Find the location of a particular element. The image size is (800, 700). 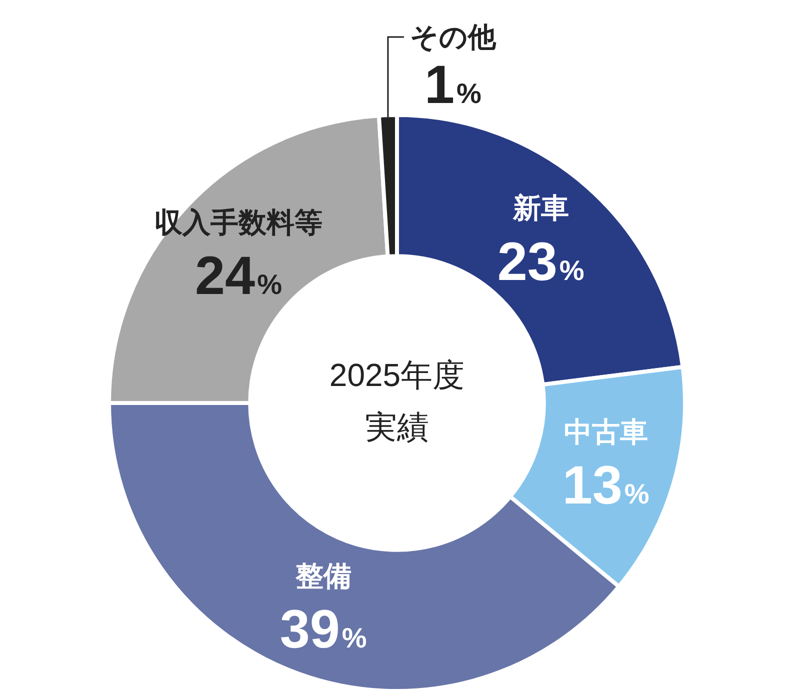

text: 2025年度実績 is located at coordinates (397, 400).